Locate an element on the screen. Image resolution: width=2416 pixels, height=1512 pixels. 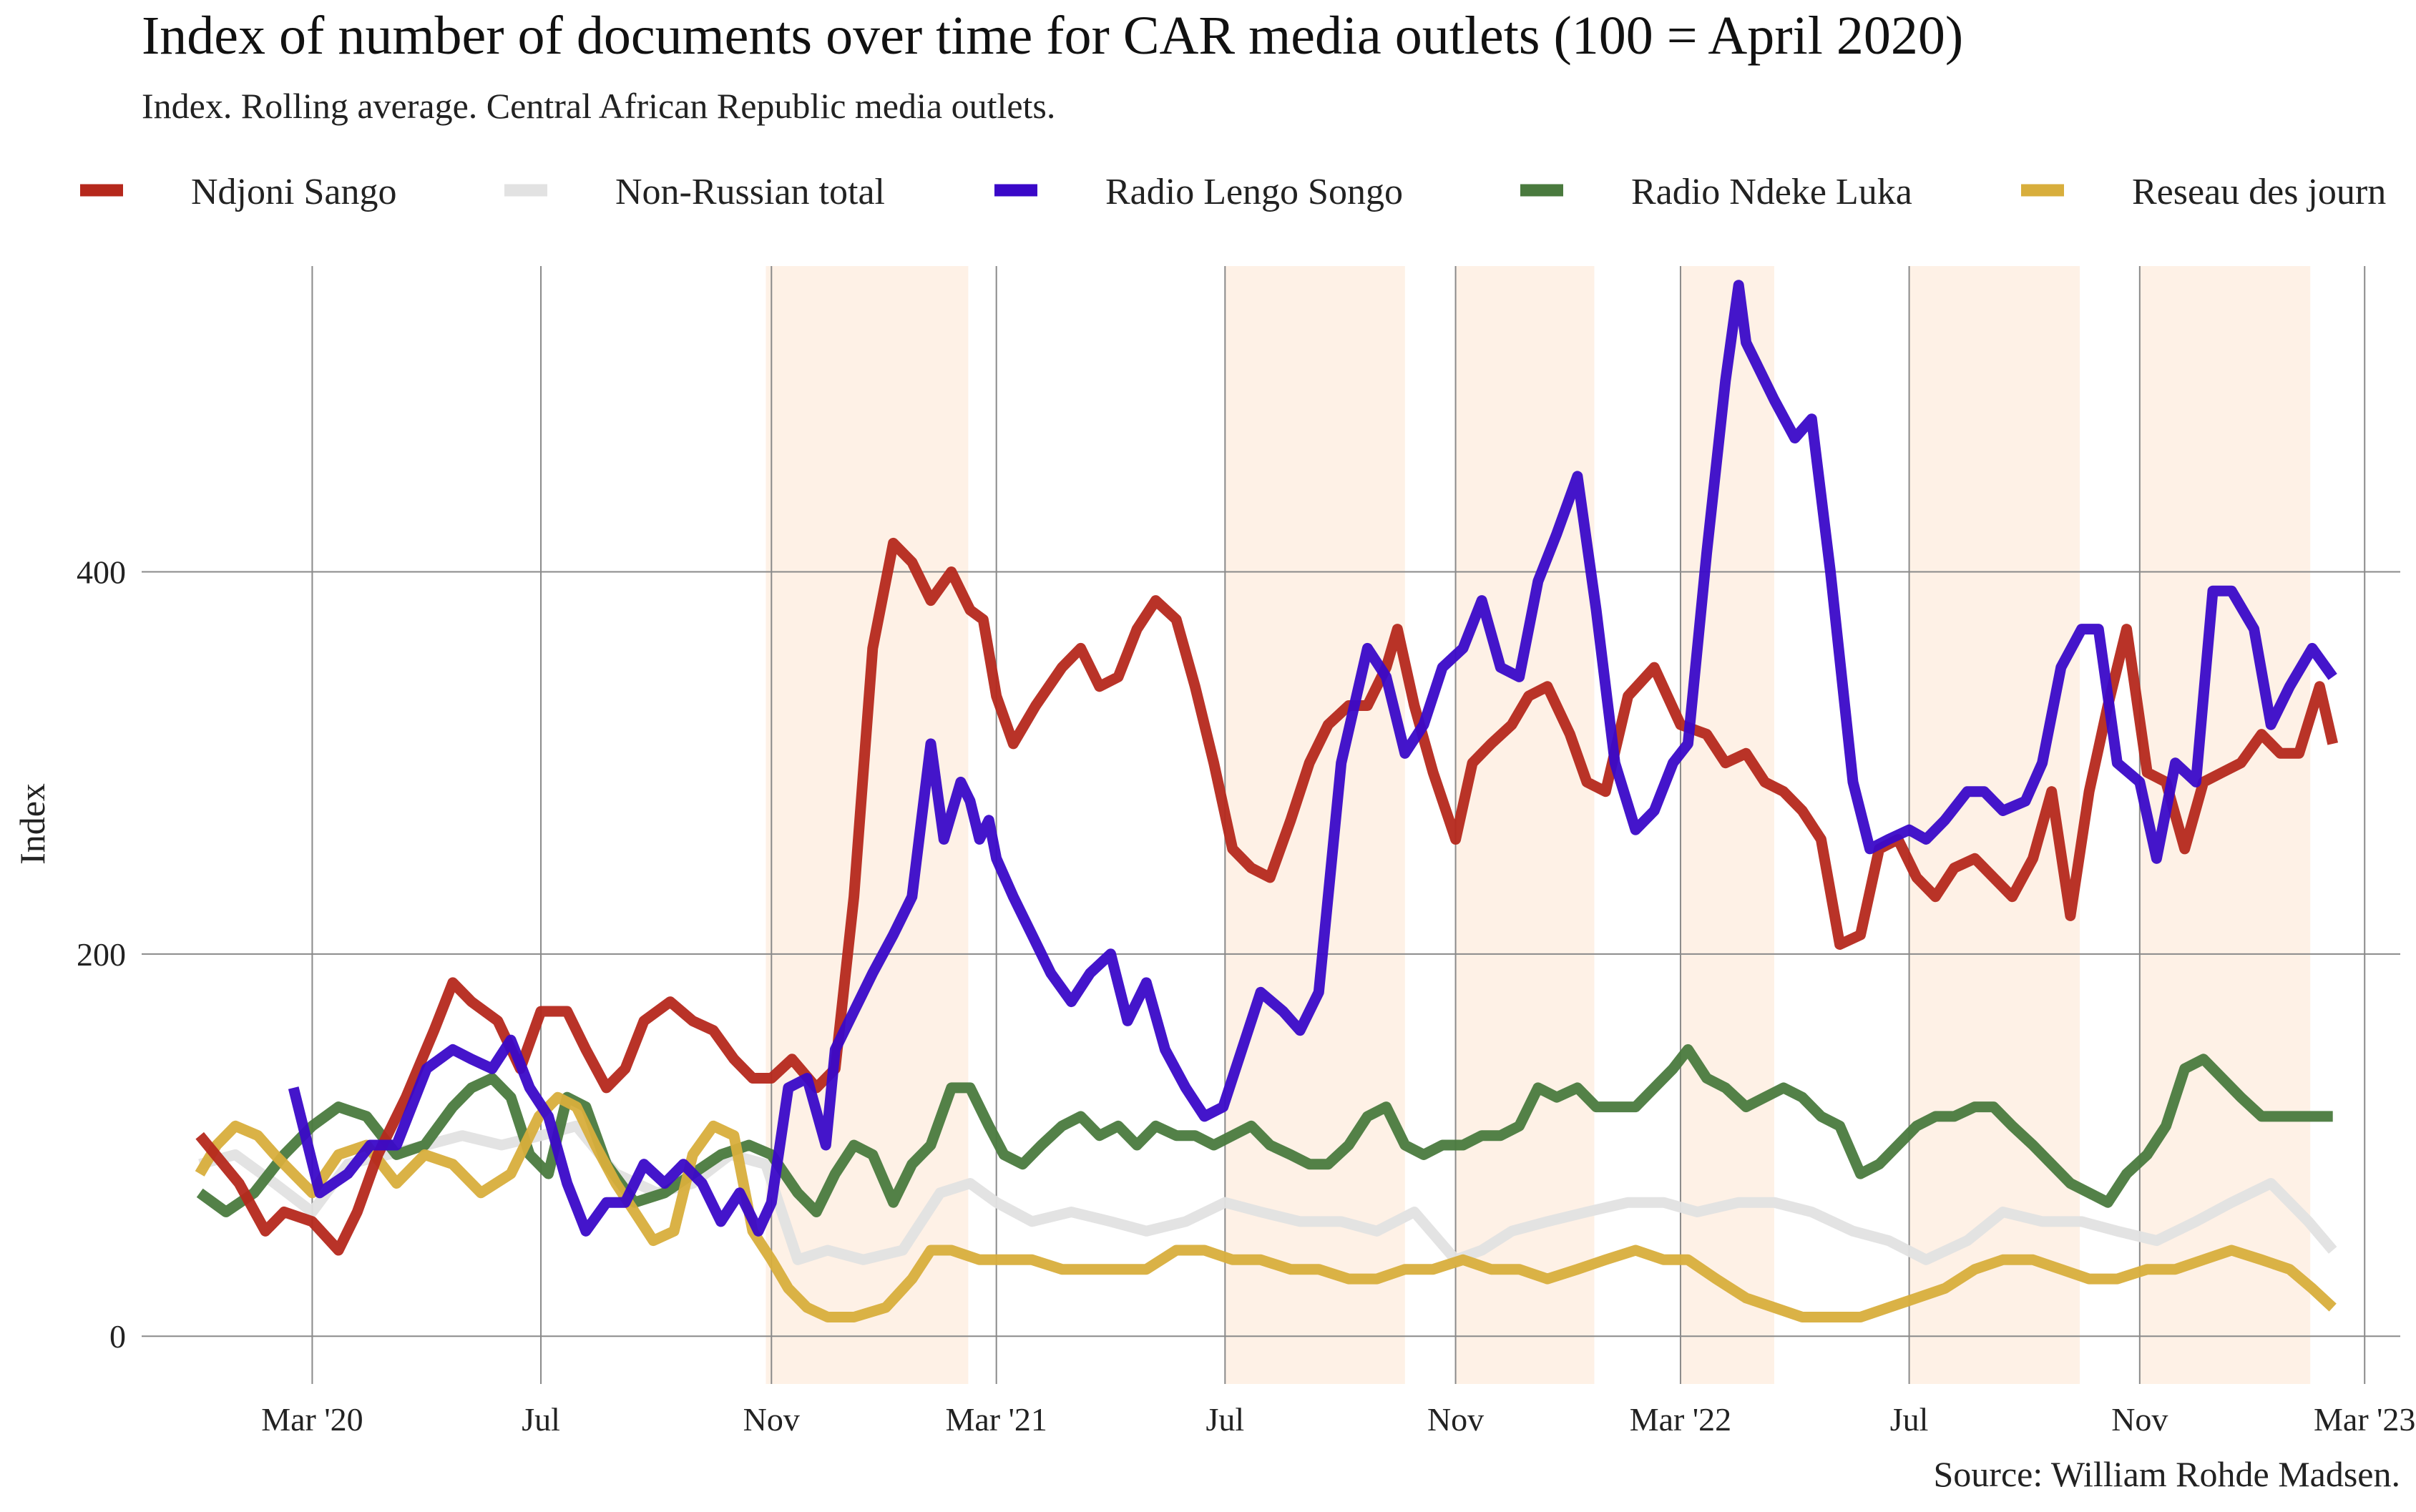
legend-label: Ndjoni Sango is located at coordinates (294, 192).